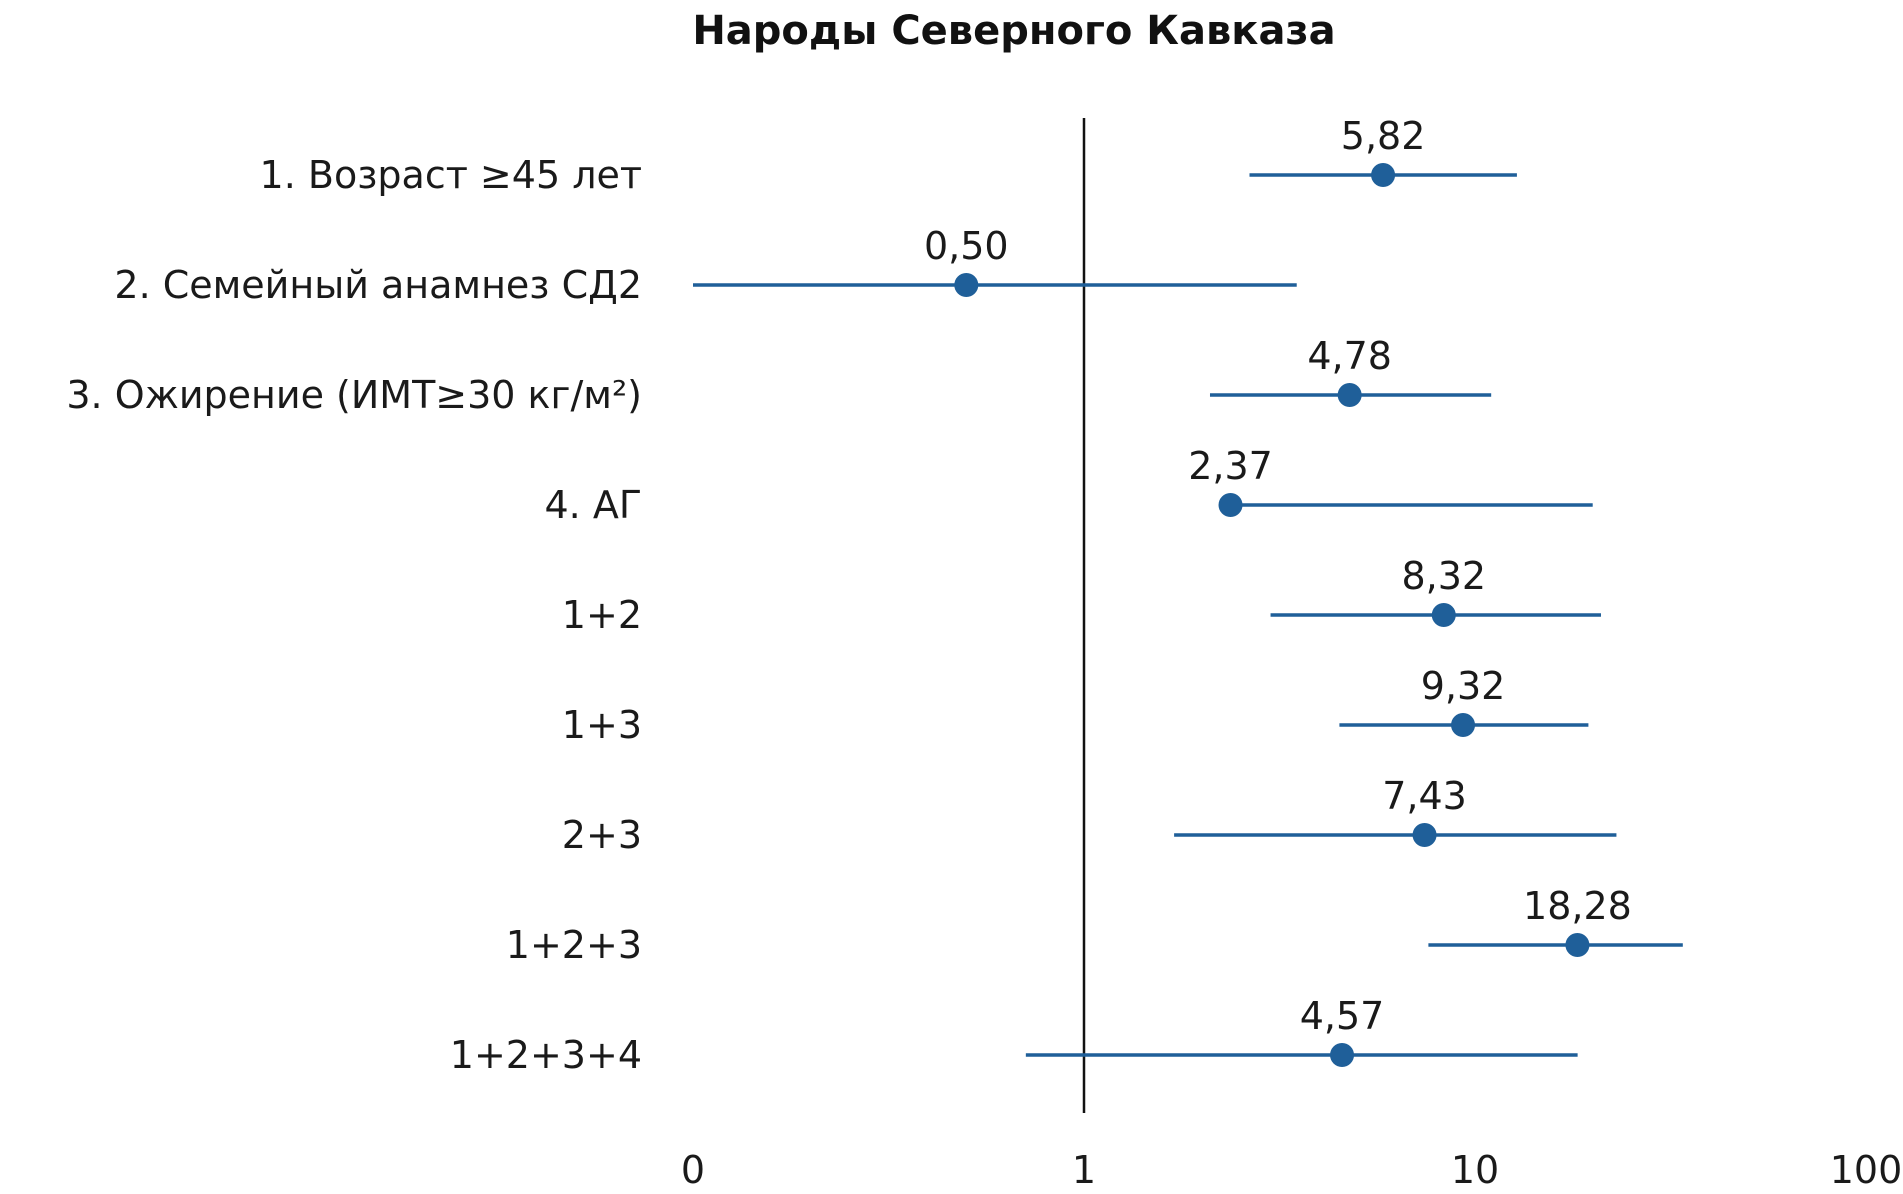 This screenshot has height=1194, width=1903. What do you see at coordinates (1866, 1170) in the screenshot?
I see `x-tick-label: 100` at bounding box center [1866, 1170].